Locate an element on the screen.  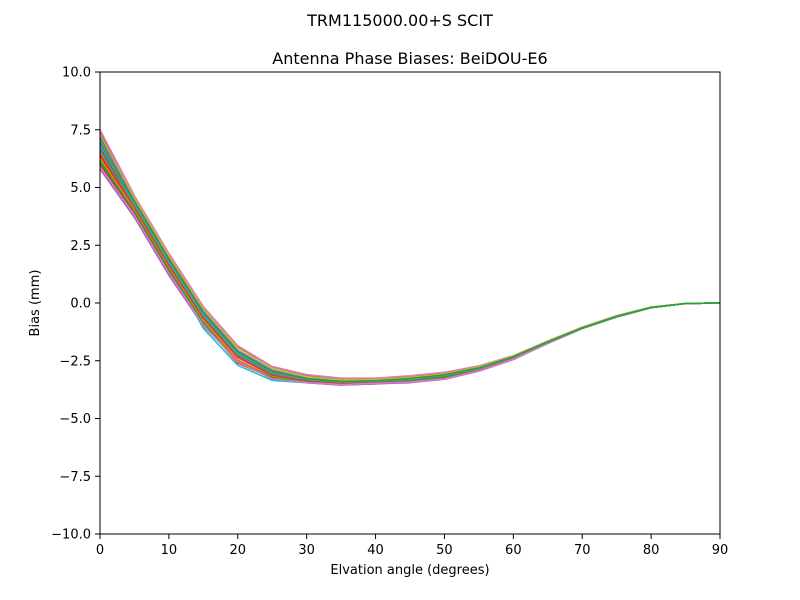
x-tick-label: 70 is located at coordinates (582, 550).